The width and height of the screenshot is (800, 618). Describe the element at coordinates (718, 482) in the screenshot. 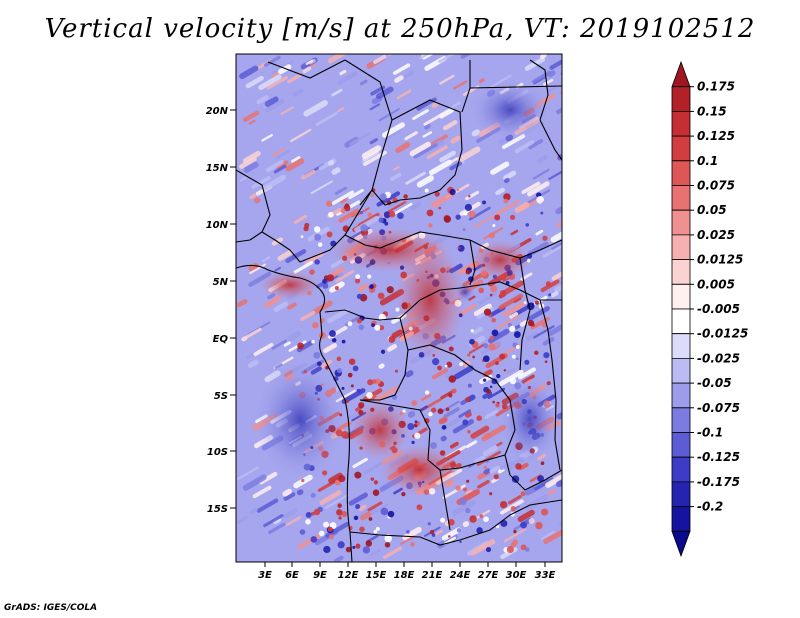

I see `colorbar-label: -0.175` at that location.